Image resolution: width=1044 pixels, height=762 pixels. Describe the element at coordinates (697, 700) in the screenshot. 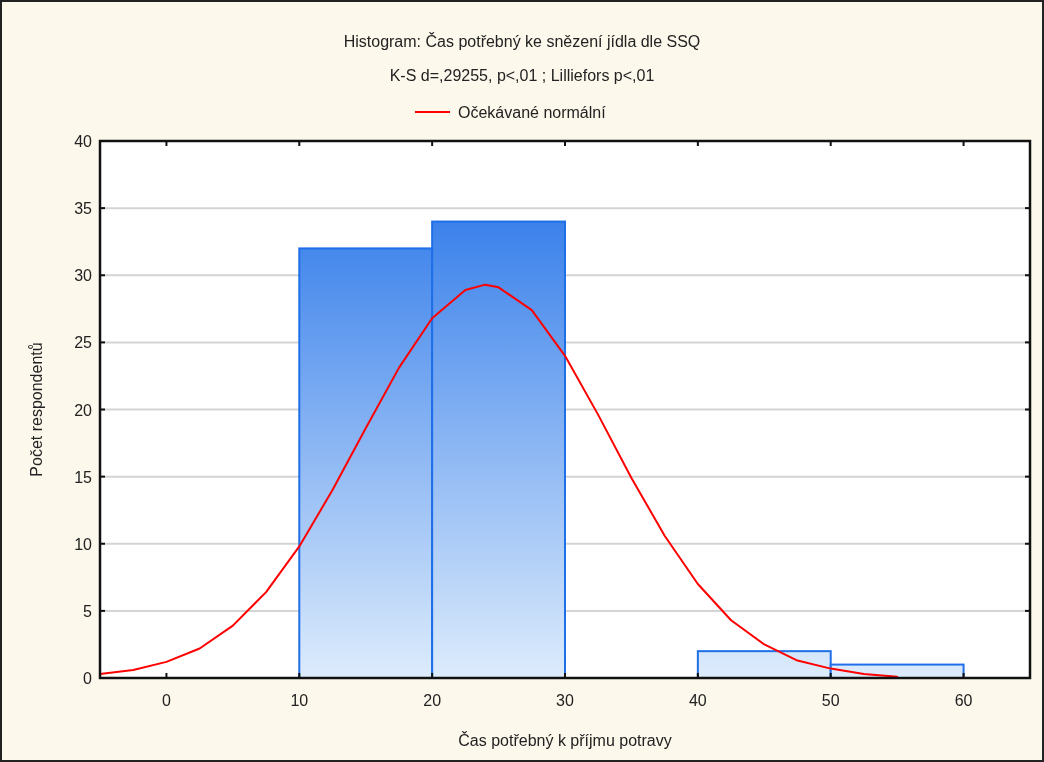

I see `x-tick-label: 40` at that location.